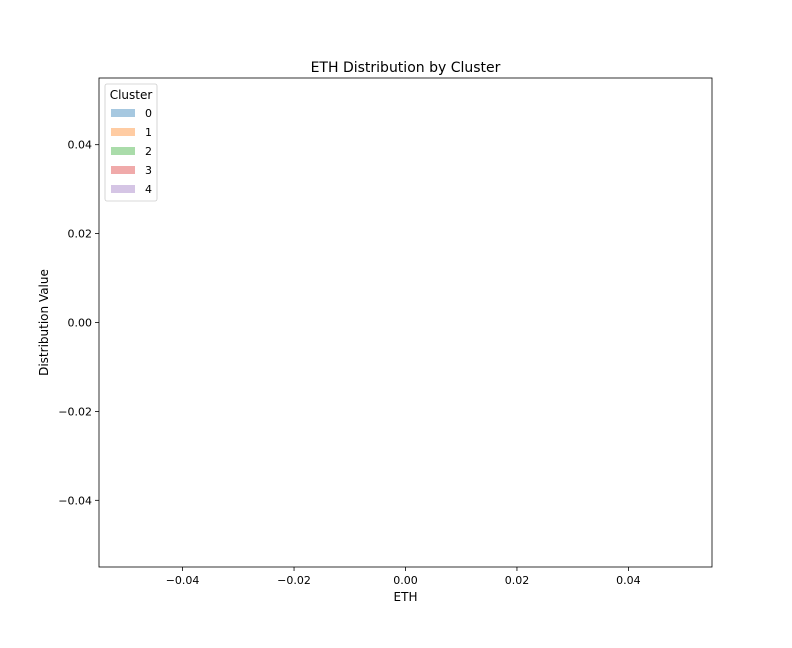 This screenshot has width=792, height=648. I want to click on y-tick-label: −0.04, so click(75, 500).